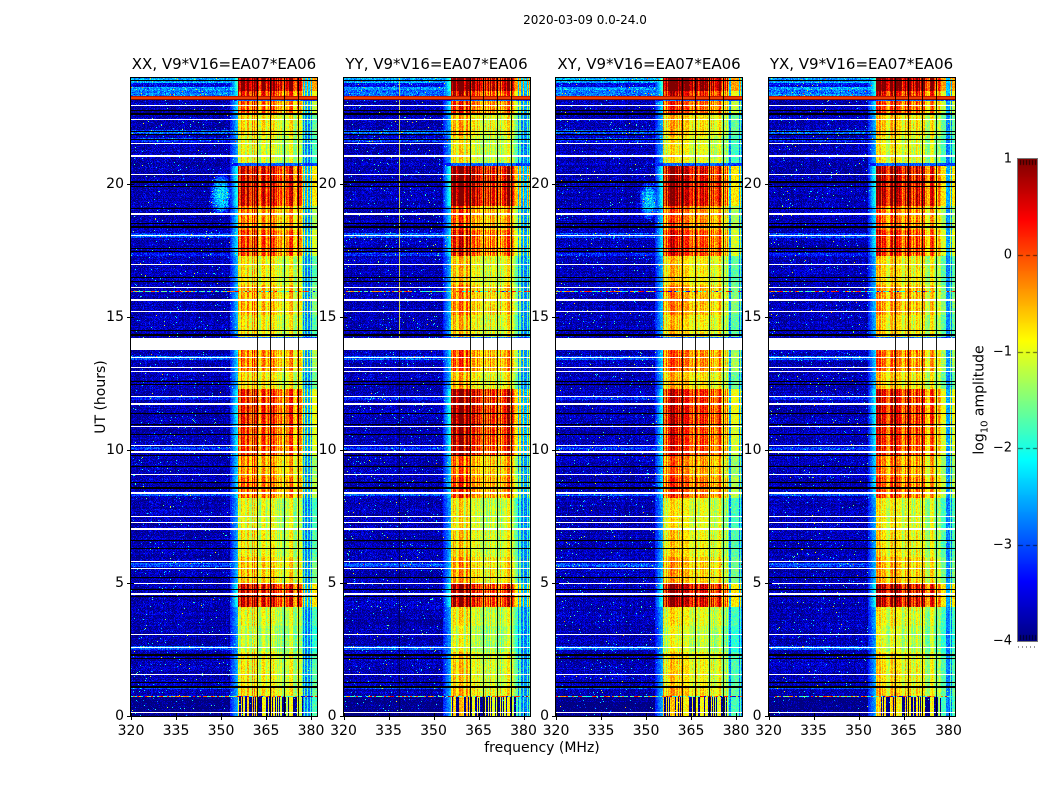 The width and height of the screenshot is (1050, 800). I want to click on colorbar-tick-label: −1, so click(1002, 352).